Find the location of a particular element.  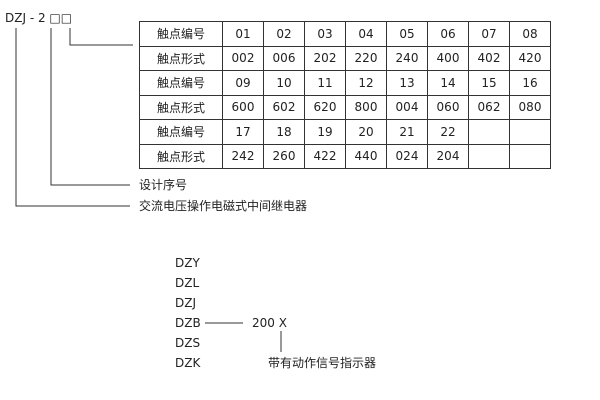

table-cell: 05 is located at coordinates (407, 34).